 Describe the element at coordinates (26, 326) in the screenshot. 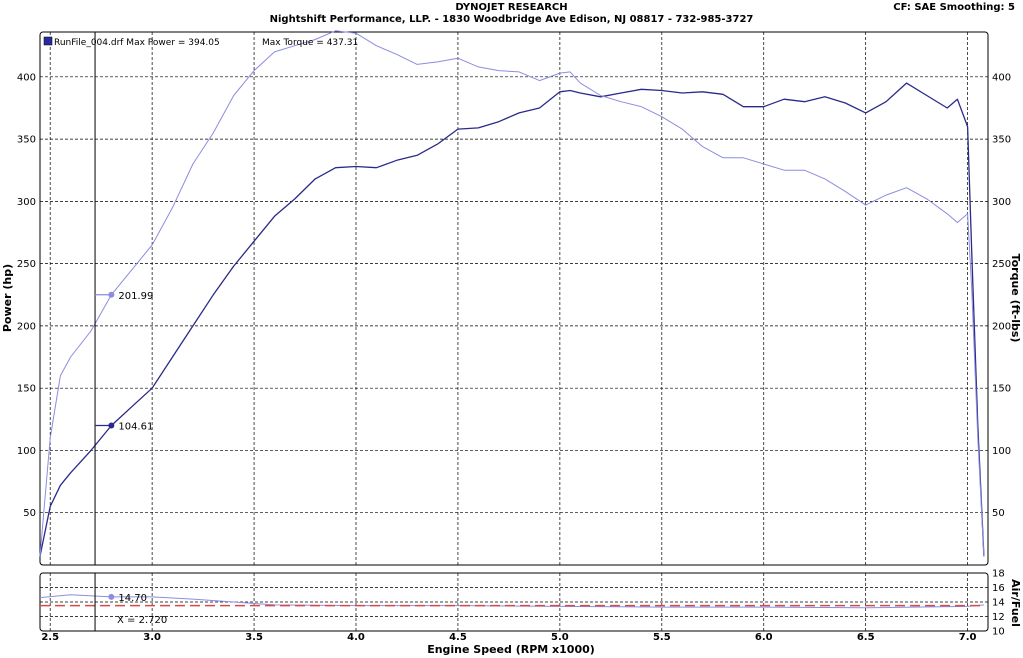

I see `power-tick-label: 200` at that location.